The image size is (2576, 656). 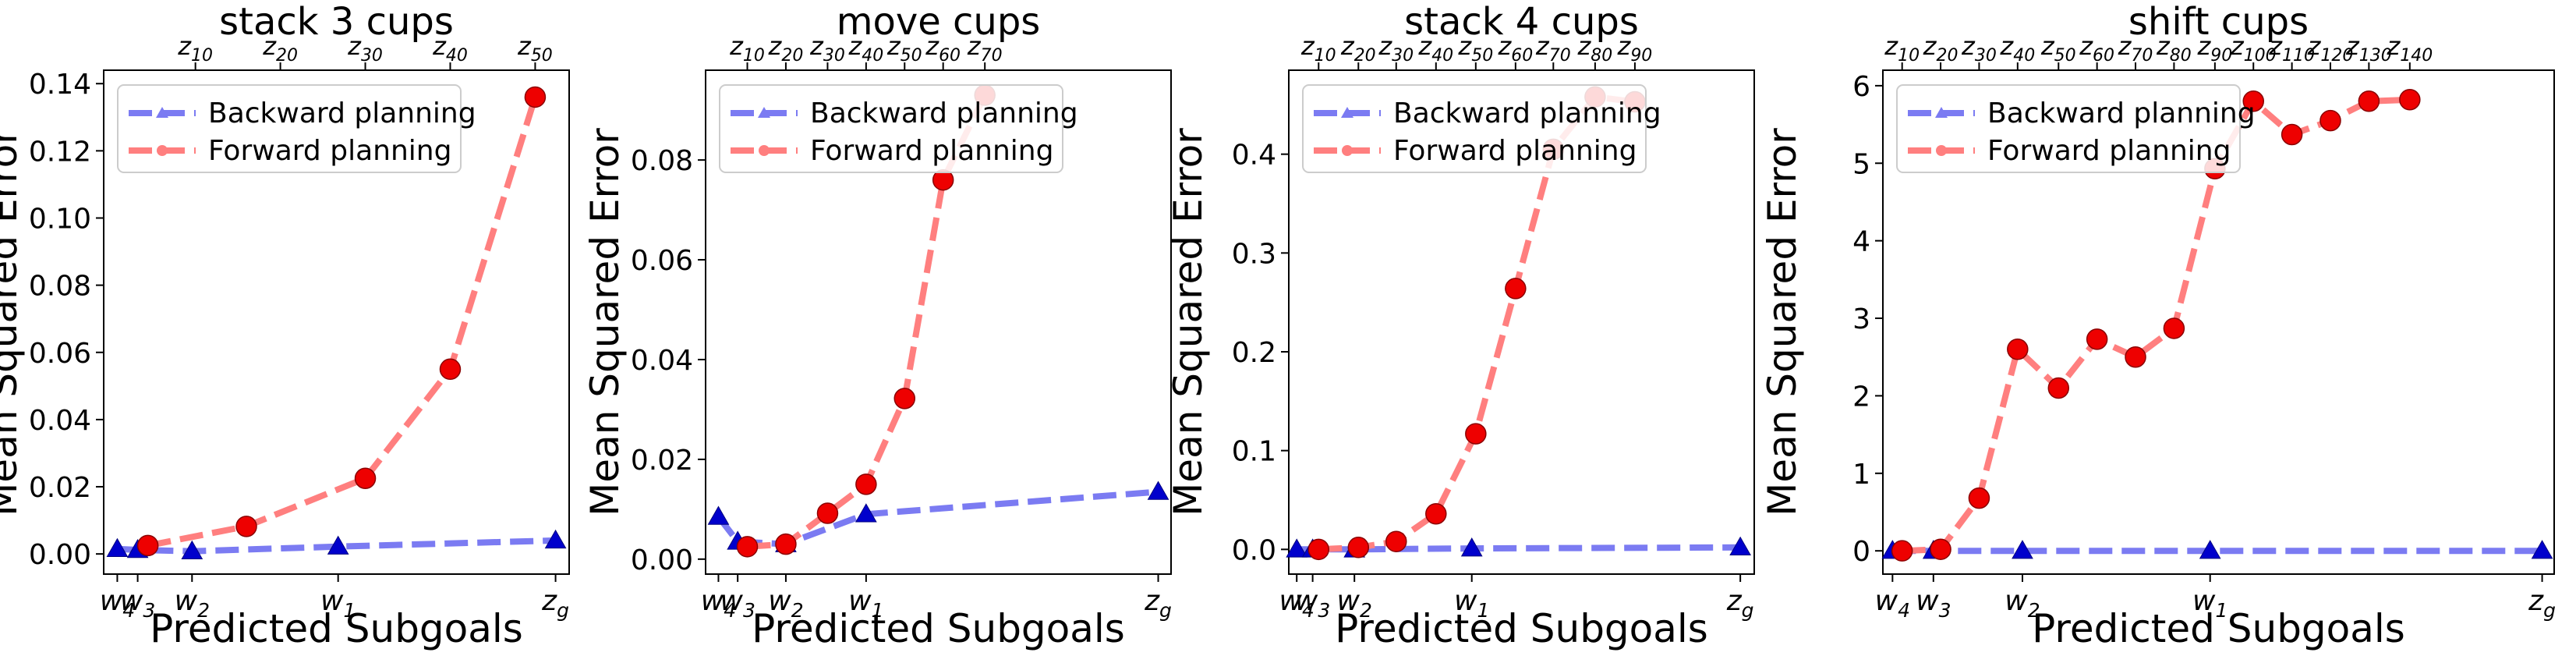 I want to click on tick-subscript: 10, so click(x=754, y=56).